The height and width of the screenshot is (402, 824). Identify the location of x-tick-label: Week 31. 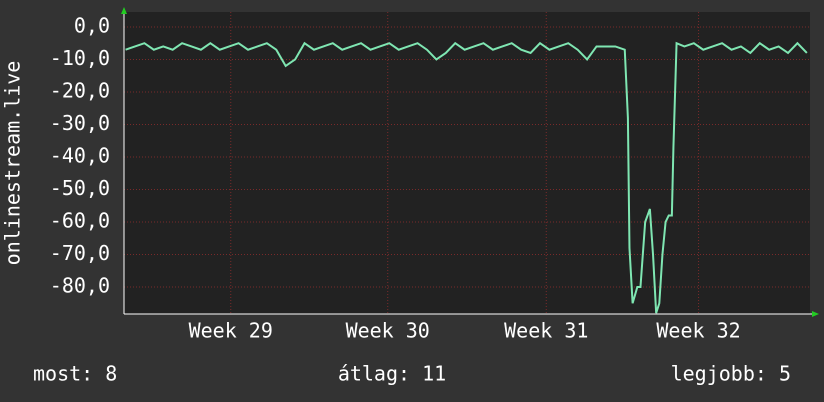
(546, 331).